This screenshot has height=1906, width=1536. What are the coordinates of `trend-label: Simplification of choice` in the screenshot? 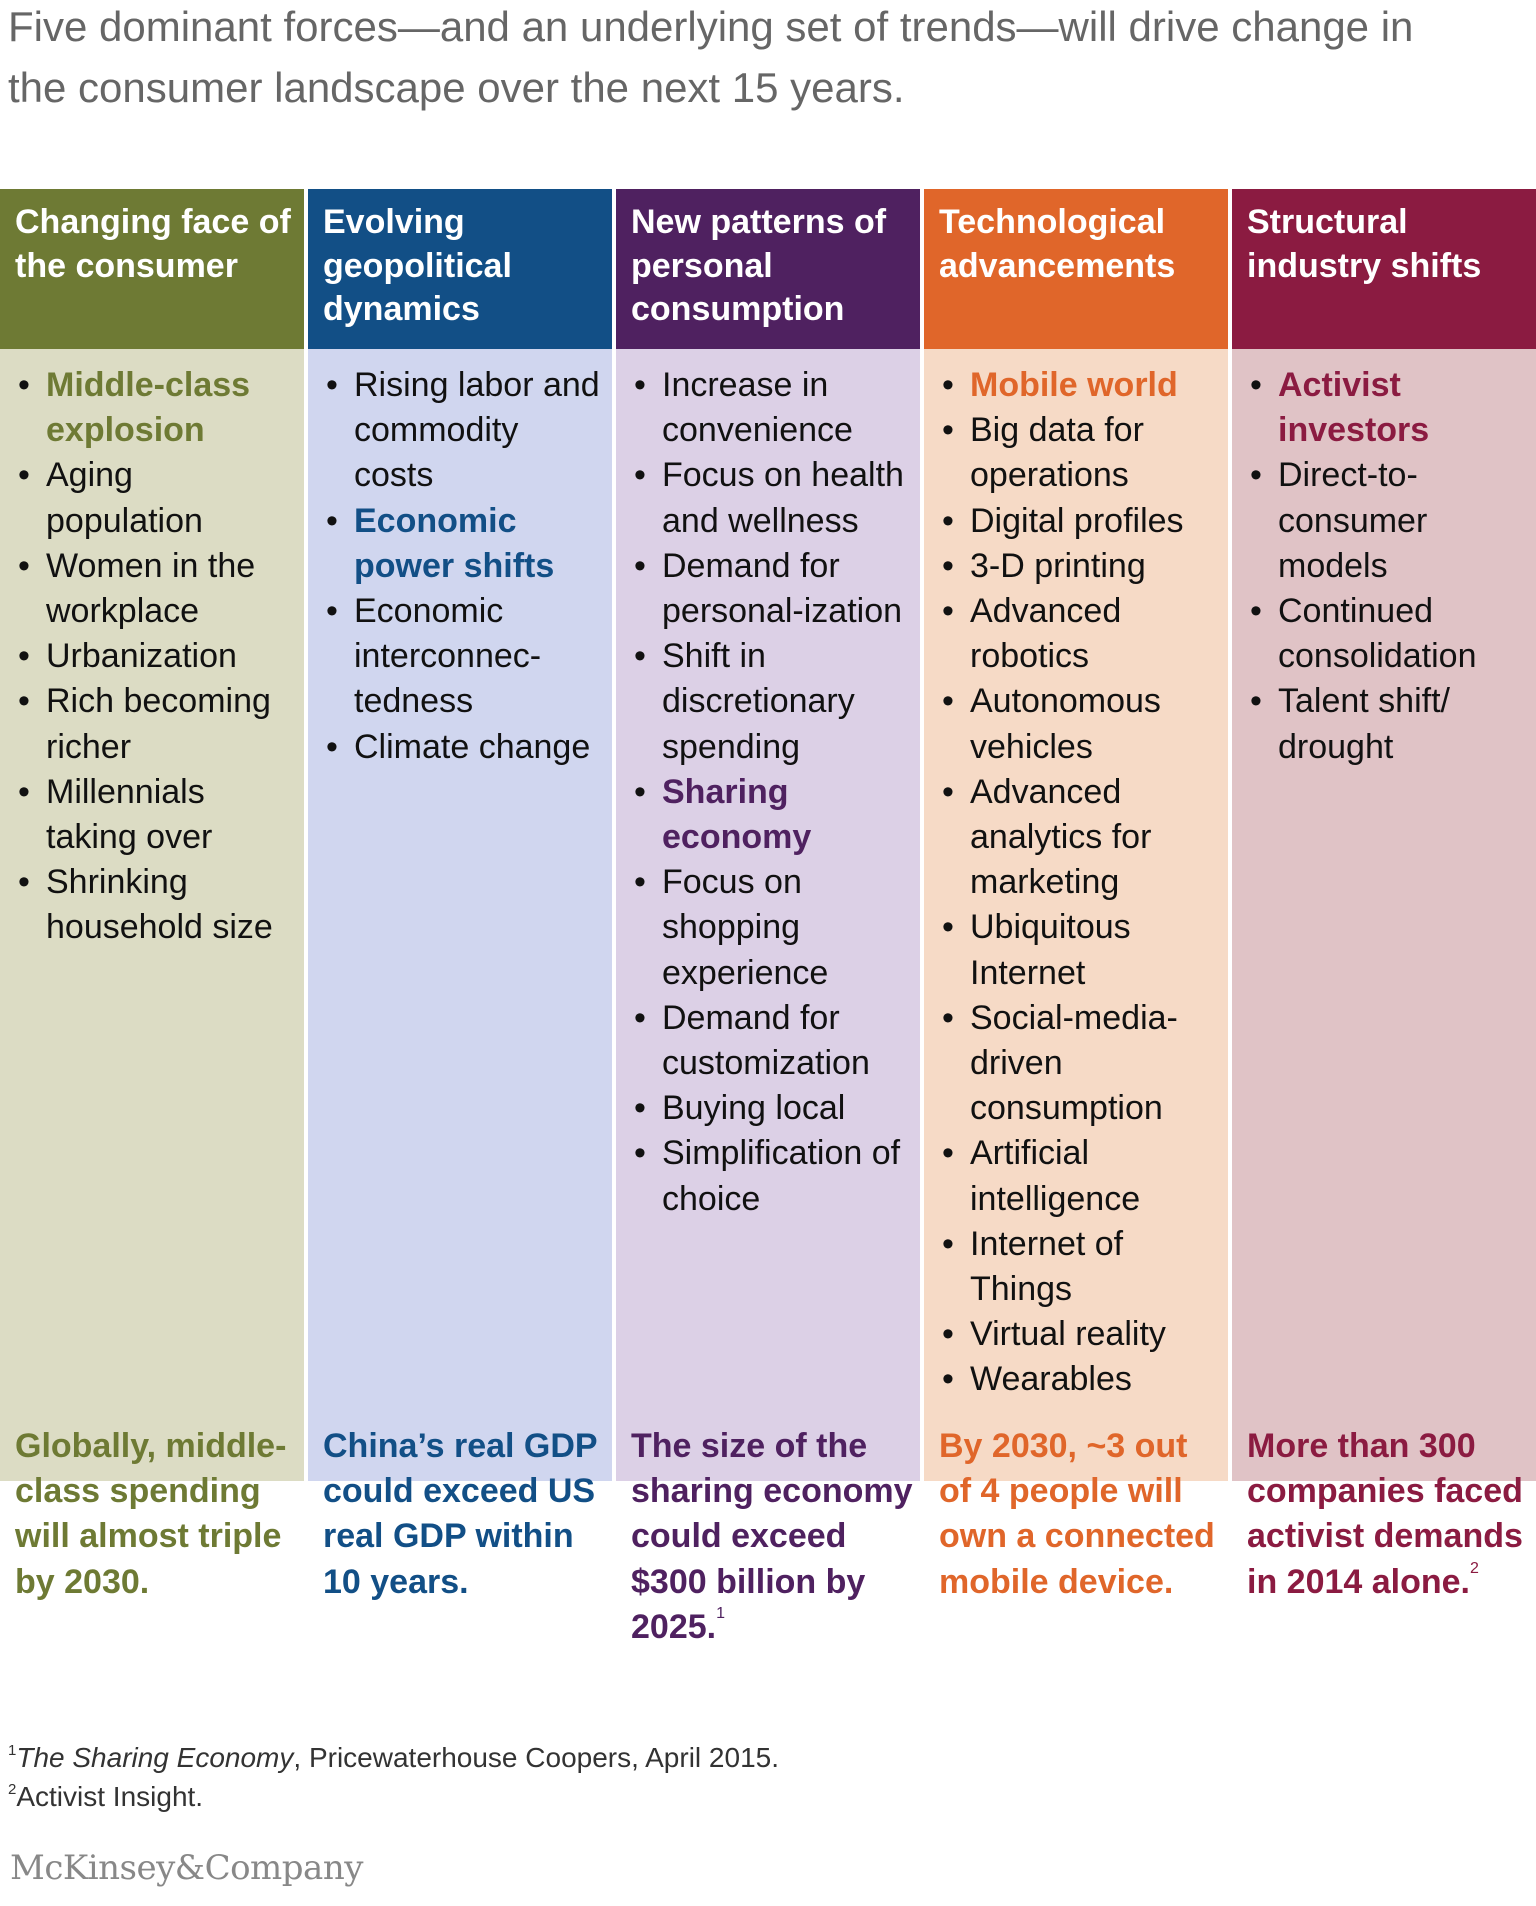 It's located at (781, 1176).